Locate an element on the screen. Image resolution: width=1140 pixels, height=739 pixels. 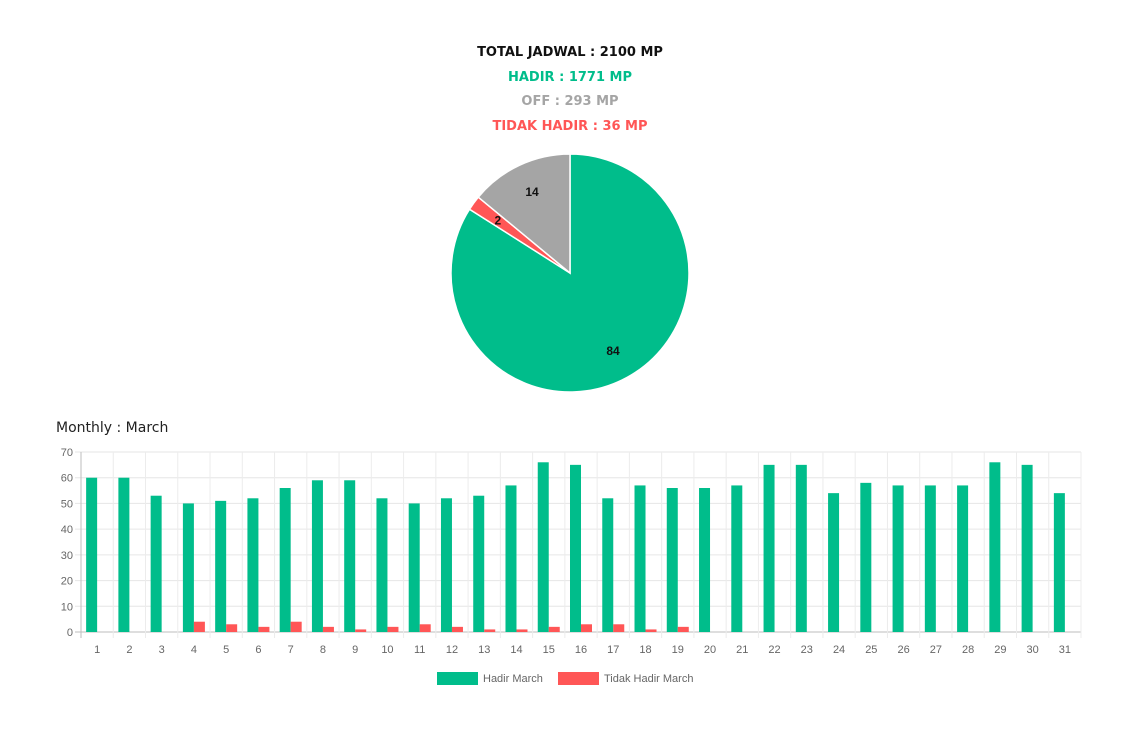
bar-chart-legend: Hadir March Tidak Hadir March is located at coordinates (565, 678).